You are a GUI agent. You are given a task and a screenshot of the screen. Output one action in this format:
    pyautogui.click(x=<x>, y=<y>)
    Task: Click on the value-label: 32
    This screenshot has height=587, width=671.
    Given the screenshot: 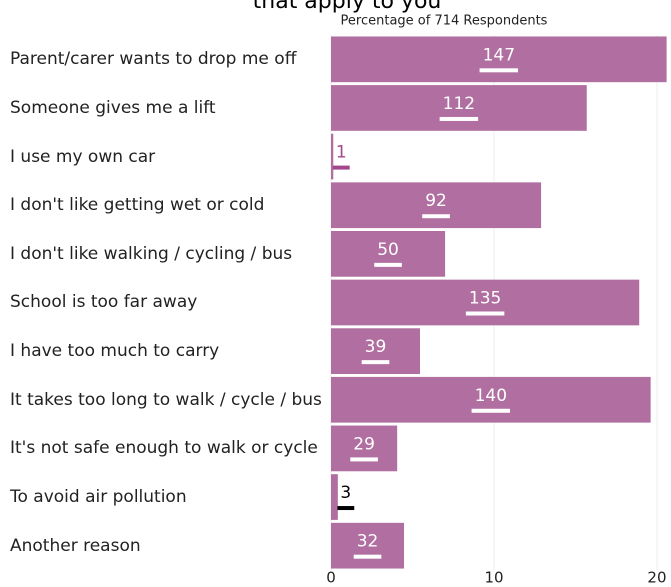 What is the action you would take?
    pyautogui.click(x=368, y=542)
    